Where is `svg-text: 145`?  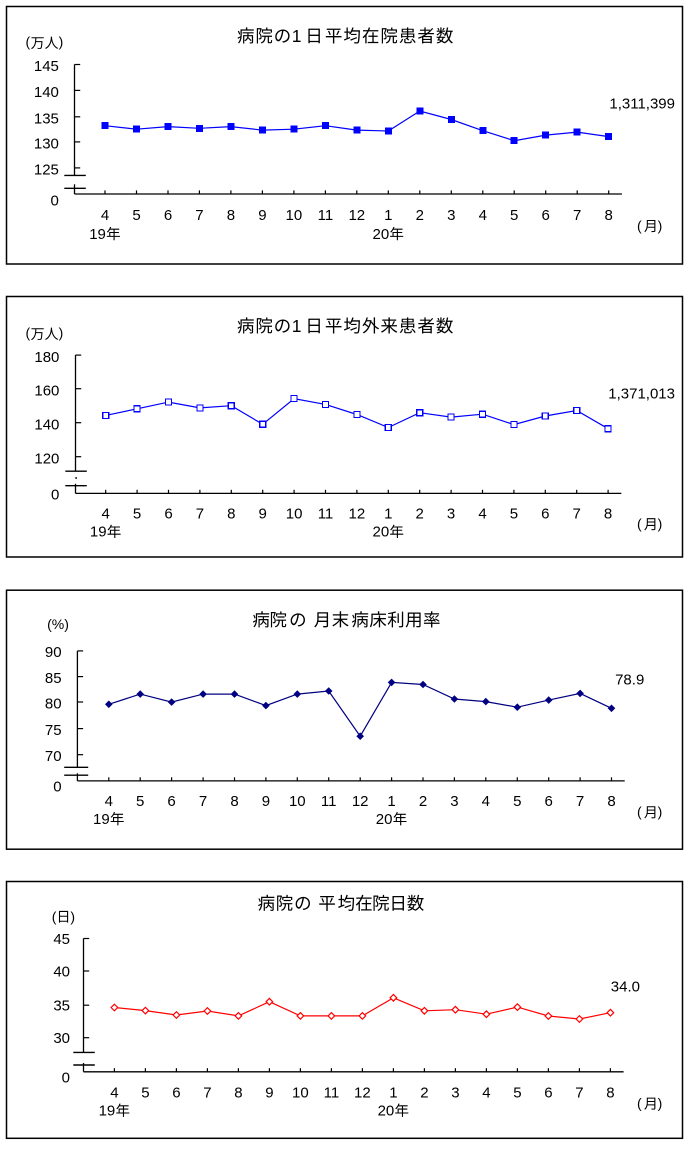
svg-text: 145 is located at coordinates (46, 66).